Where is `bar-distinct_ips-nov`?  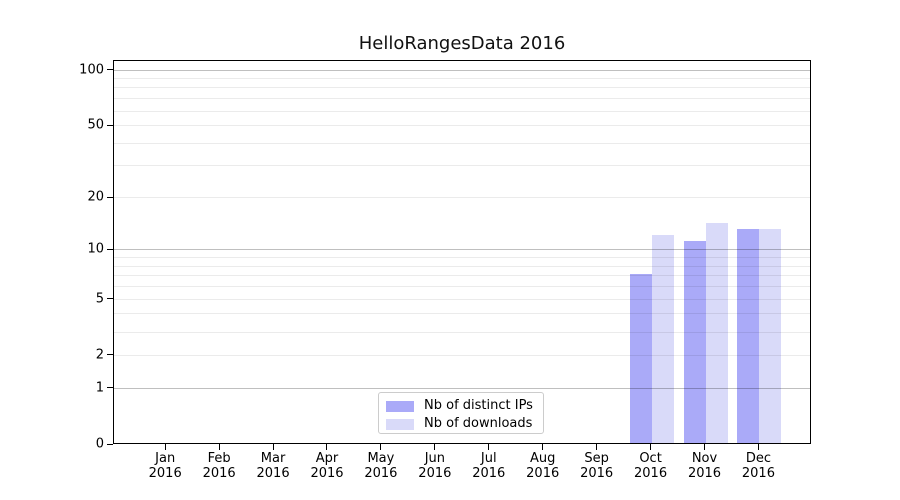
bar-distinct_ips-nov is located at coordinates (694, 342).